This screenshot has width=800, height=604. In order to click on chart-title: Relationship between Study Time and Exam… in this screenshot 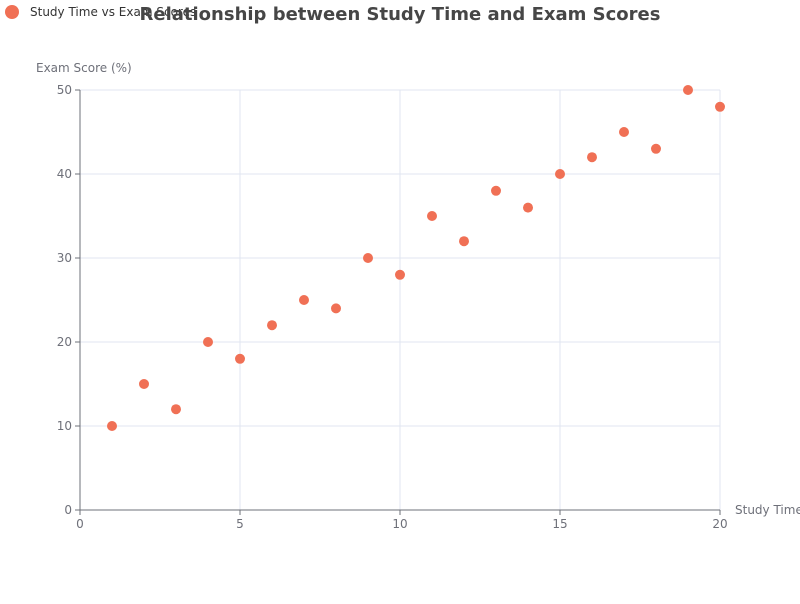, I will do `click(400, 14)`.